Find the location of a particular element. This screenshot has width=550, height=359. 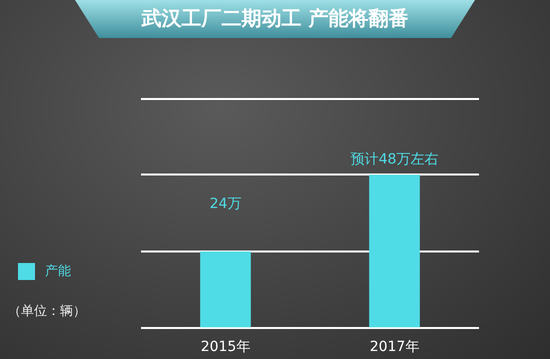

chart-title: 武汉工厂二期动工 产能将翻番 is located at coordinates (275, 19).